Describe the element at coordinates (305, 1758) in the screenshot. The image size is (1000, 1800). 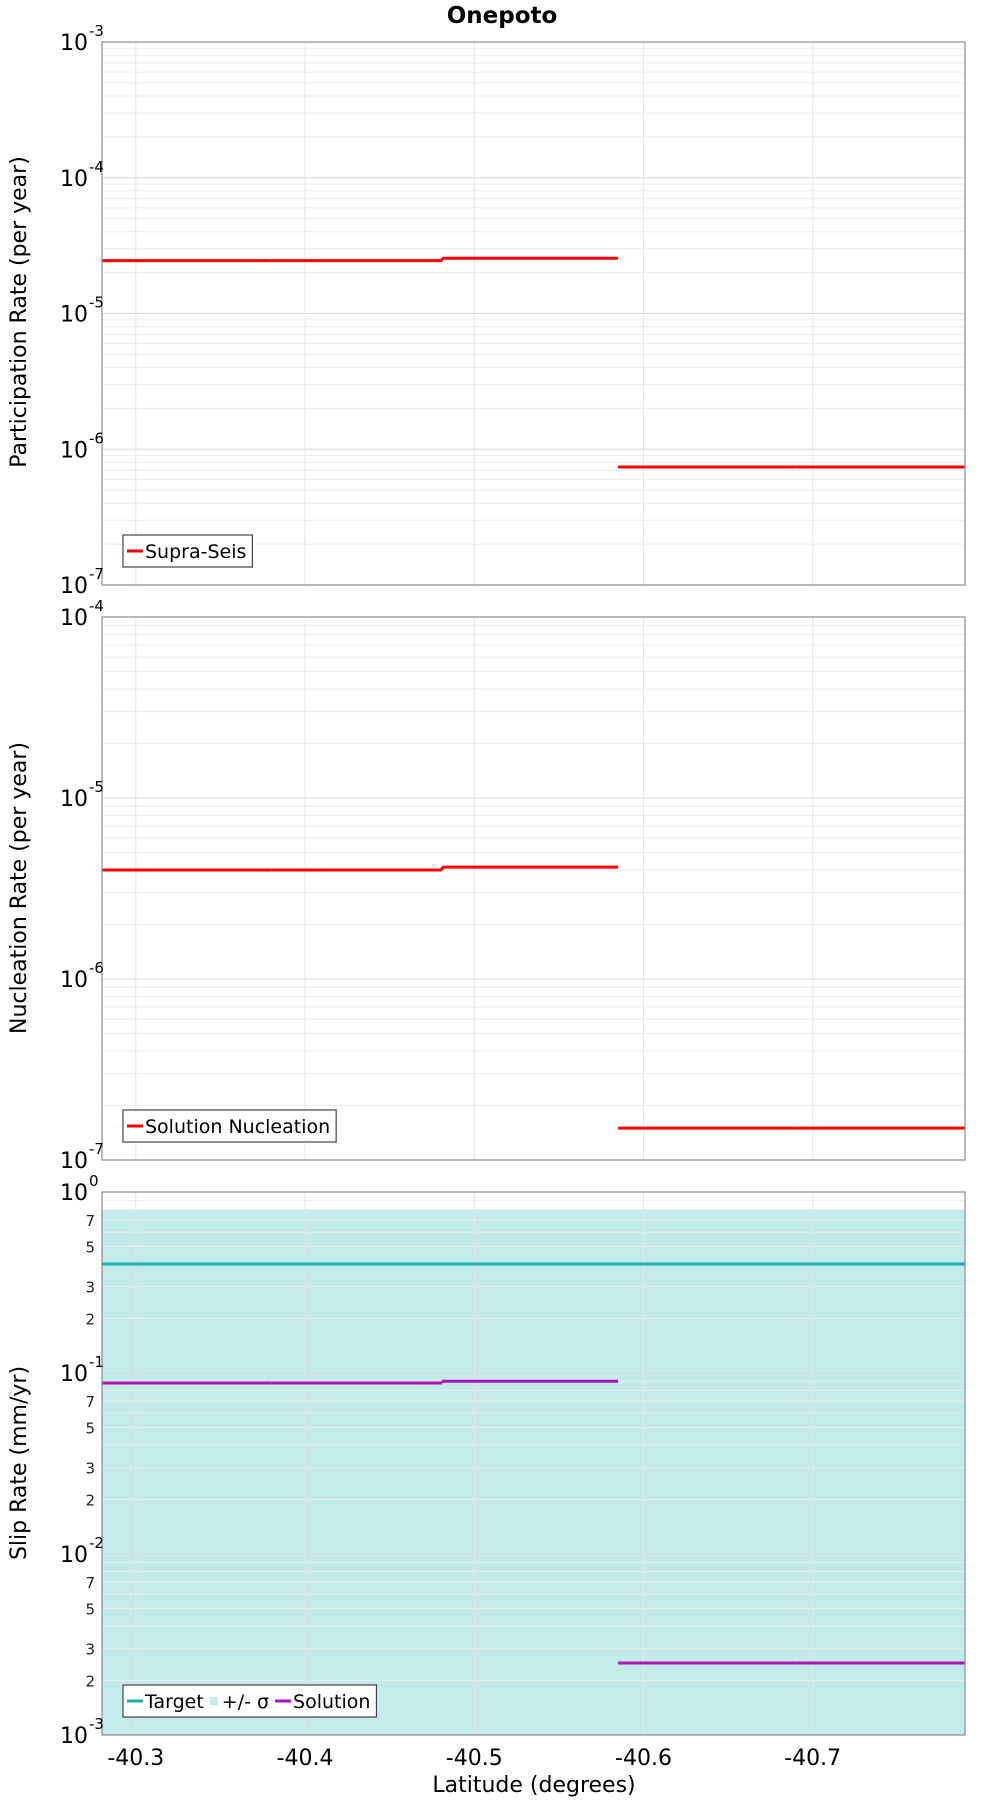
I see `x-tick-label: -40.4` at that location.